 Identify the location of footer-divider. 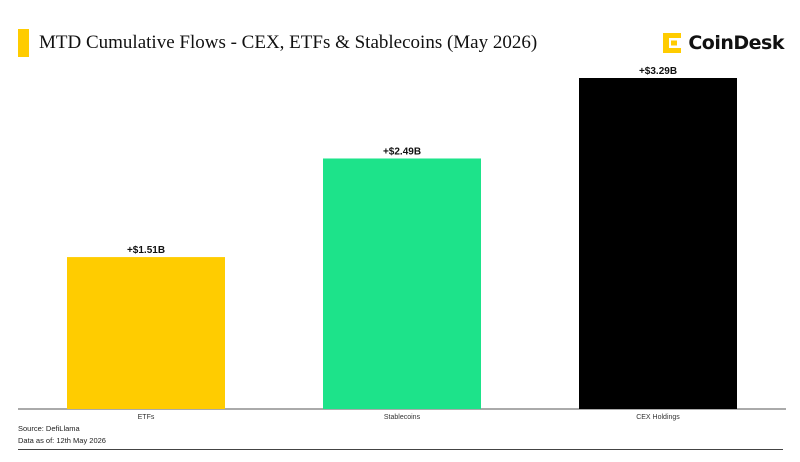
(400, 449).